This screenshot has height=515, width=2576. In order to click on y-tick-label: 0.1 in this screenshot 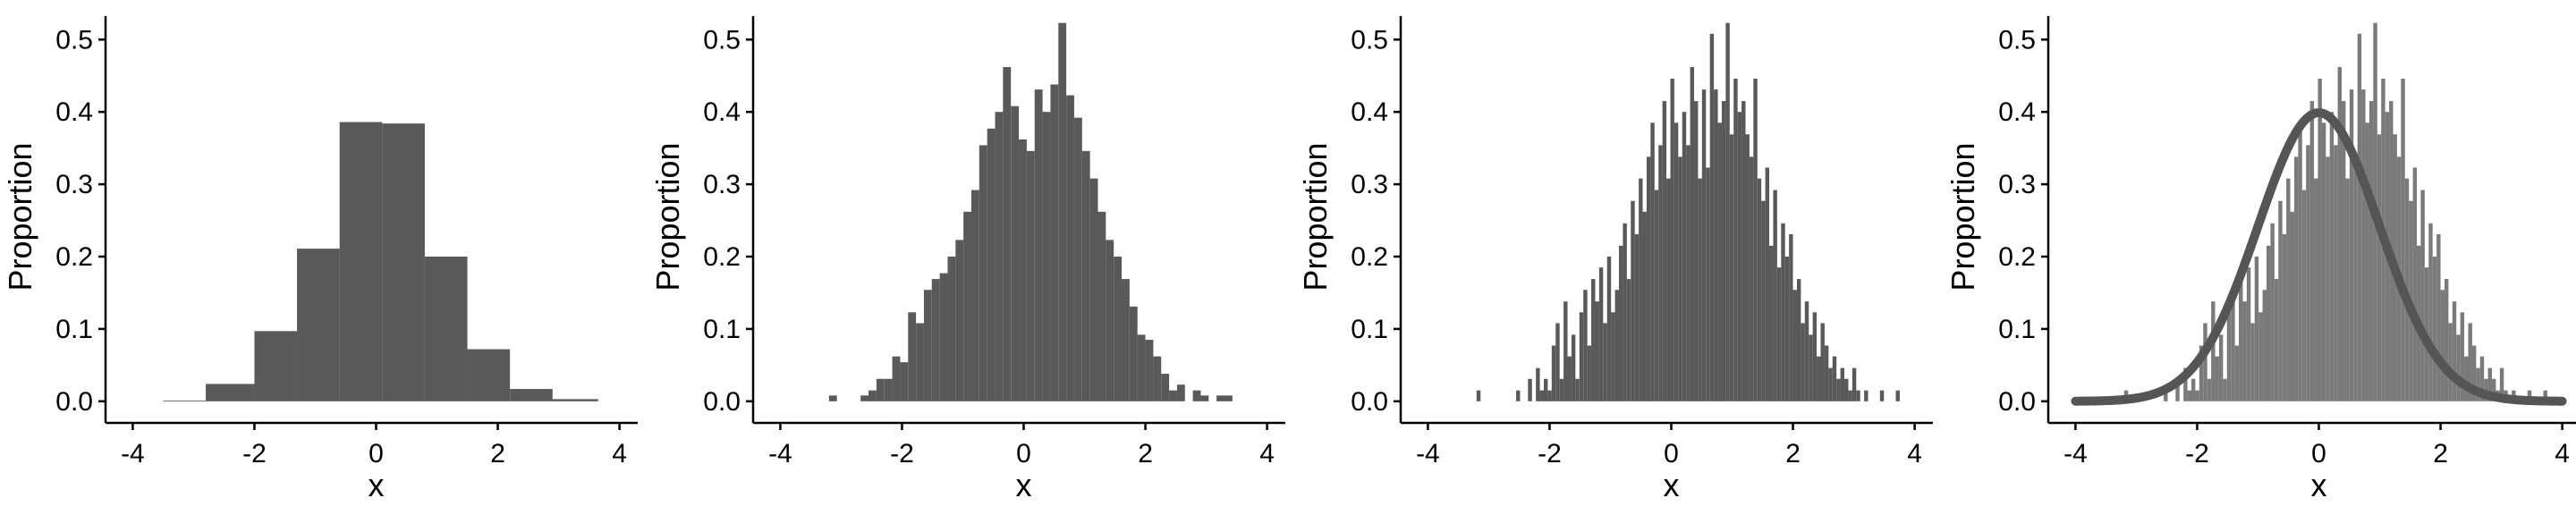, I will do `click(74, 329)`.